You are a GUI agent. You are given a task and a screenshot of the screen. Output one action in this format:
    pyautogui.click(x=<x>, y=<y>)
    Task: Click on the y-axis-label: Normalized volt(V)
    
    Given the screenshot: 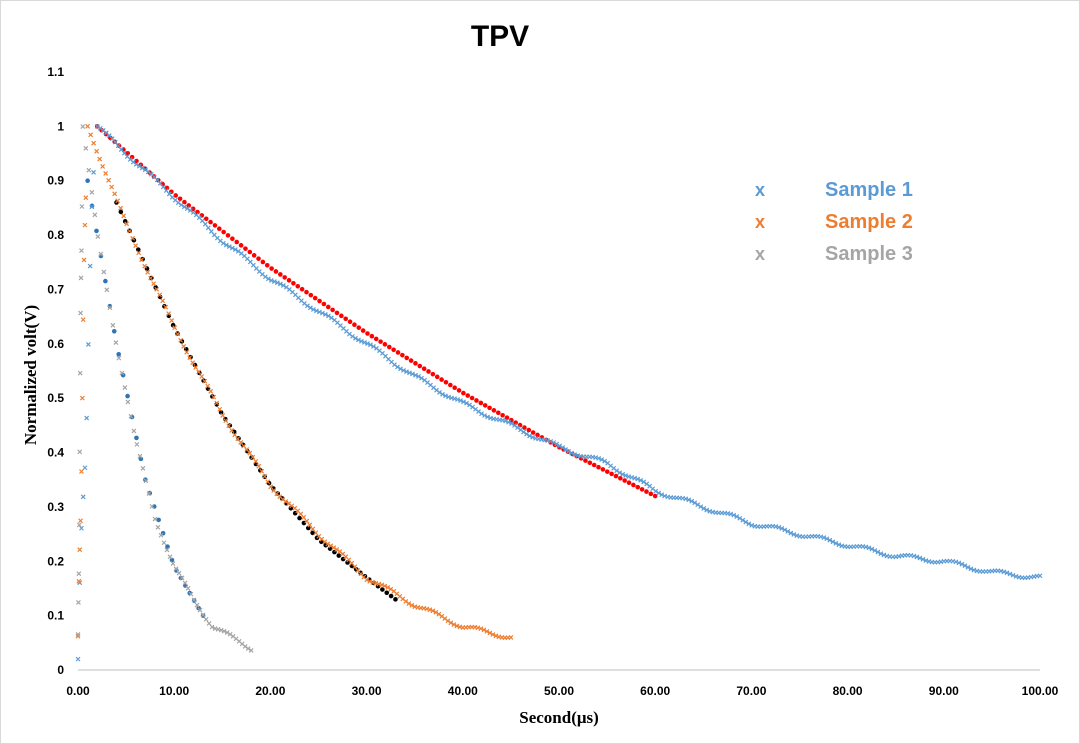 What is the action you would take?
    pyautogui.click(x=30, y=375)
    